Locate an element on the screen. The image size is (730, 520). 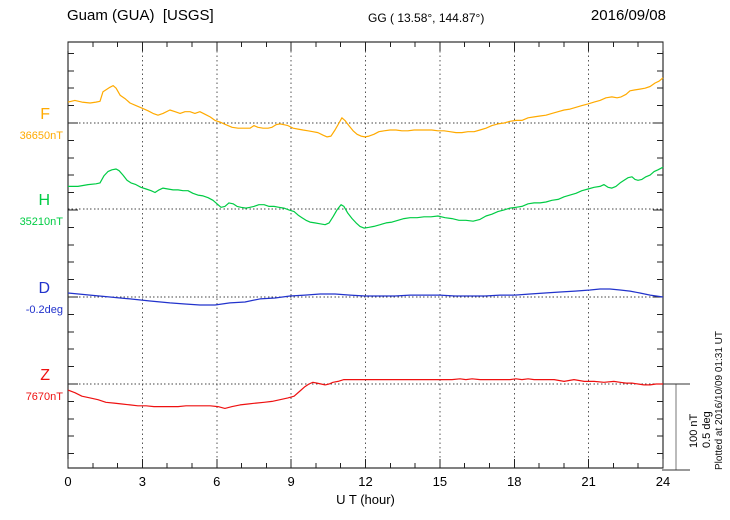
trace-baseline-value-H: 35210nT is located at coordinates (41, 222).